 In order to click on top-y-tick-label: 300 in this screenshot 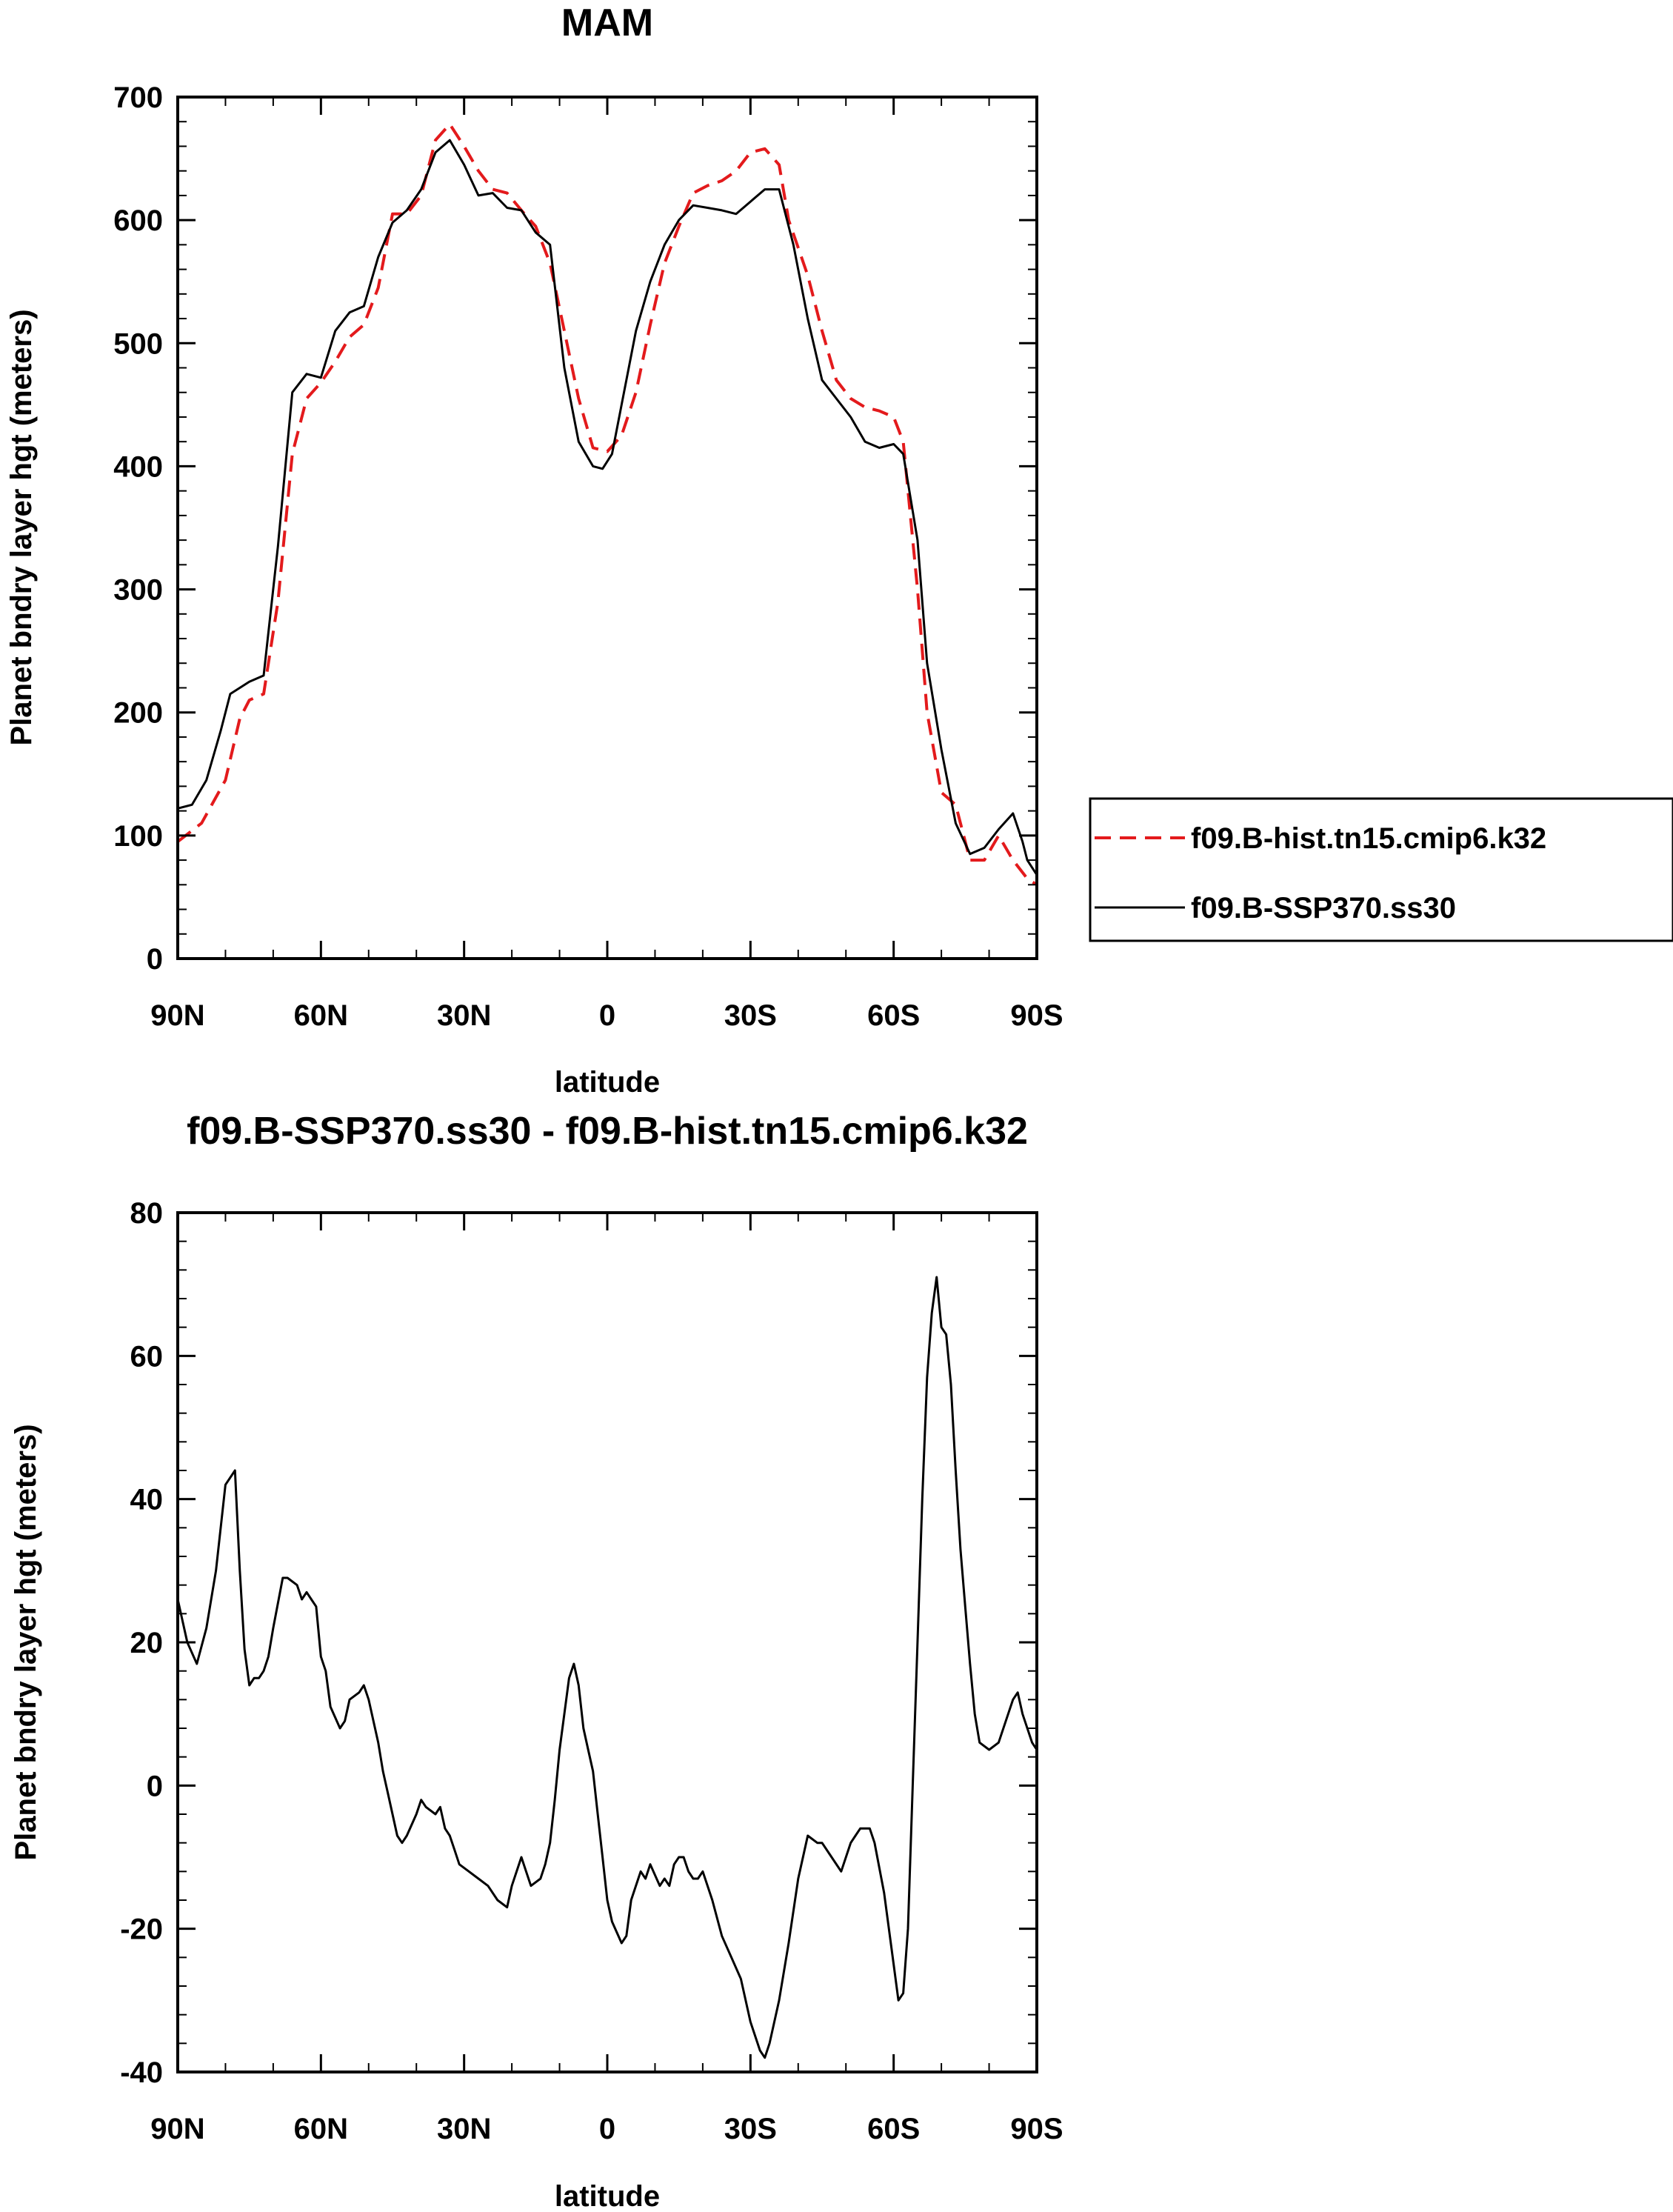, I will do `click(138, 590)`.